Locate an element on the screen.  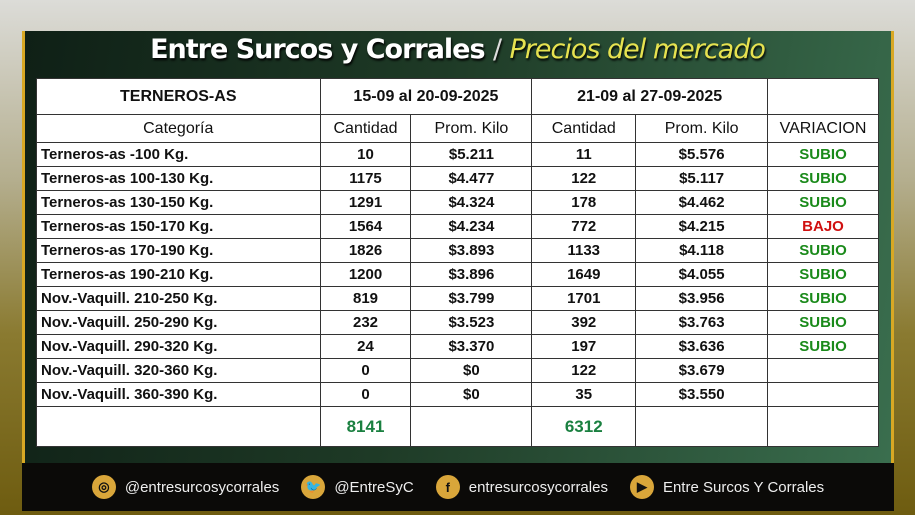
price2-cell: $5.576 is located at coordinates (702, 154).